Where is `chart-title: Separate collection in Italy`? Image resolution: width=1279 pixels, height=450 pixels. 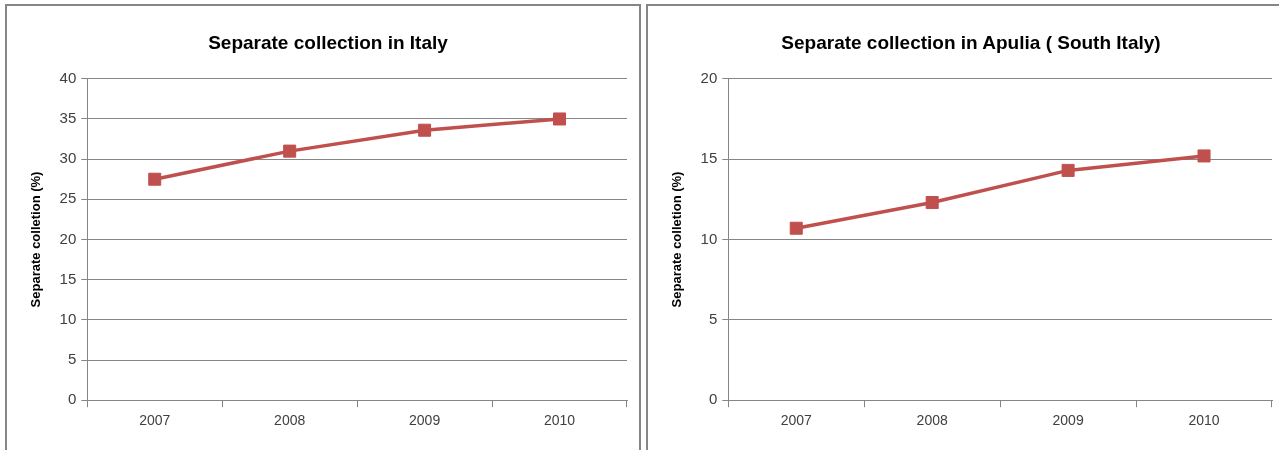 chart-title: Separate collection in Italy is located at coordinates (328, 42).